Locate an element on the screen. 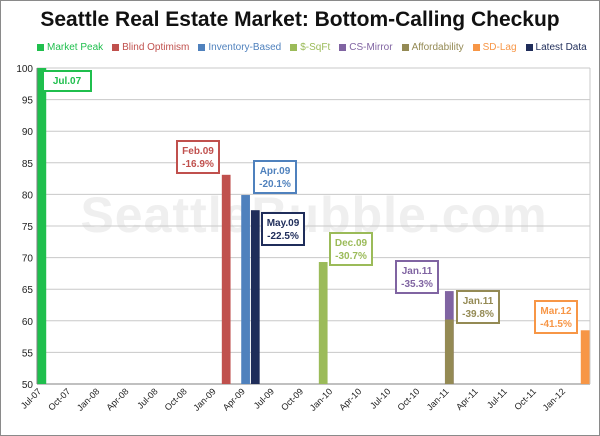 This screenshot has height=436, width=600. legend-label: Inventory-Based is located at coordinates (245, 47).